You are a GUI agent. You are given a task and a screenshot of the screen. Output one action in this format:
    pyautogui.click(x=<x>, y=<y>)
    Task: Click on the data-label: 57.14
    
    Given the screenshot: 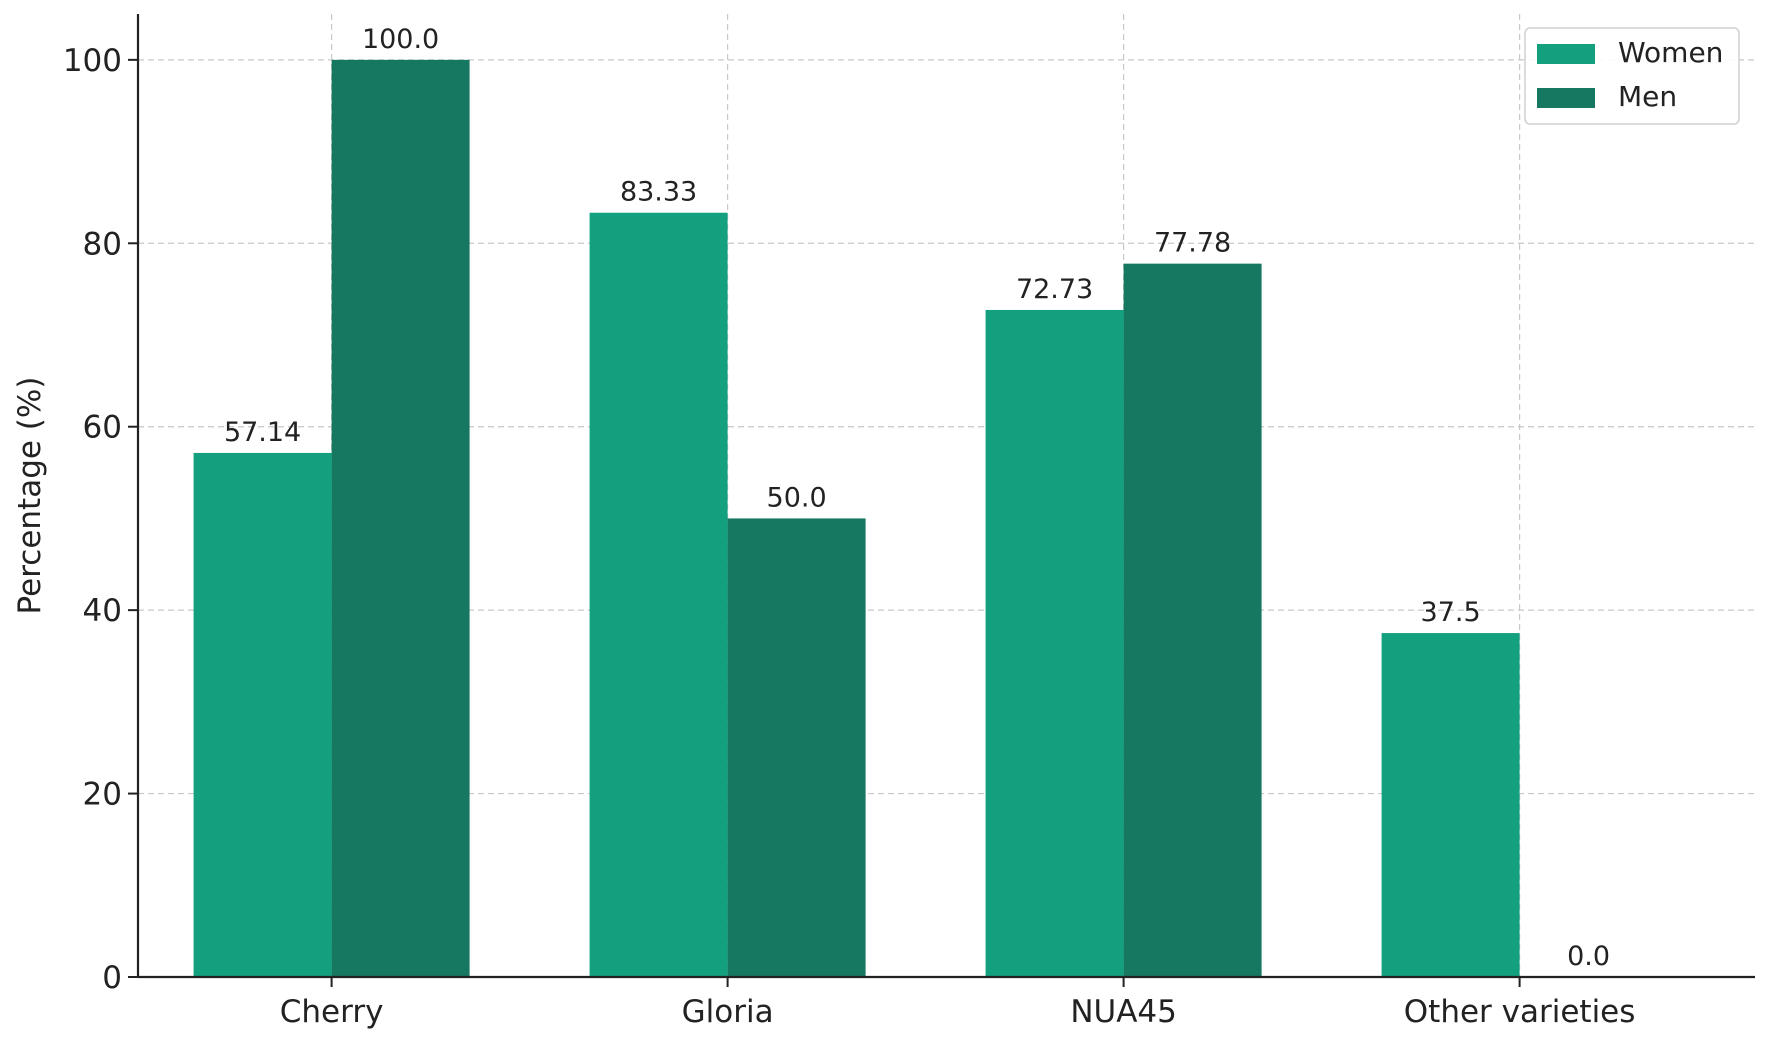 What is the action you would take?
    pyautogui.click(x=262, y=432)
    